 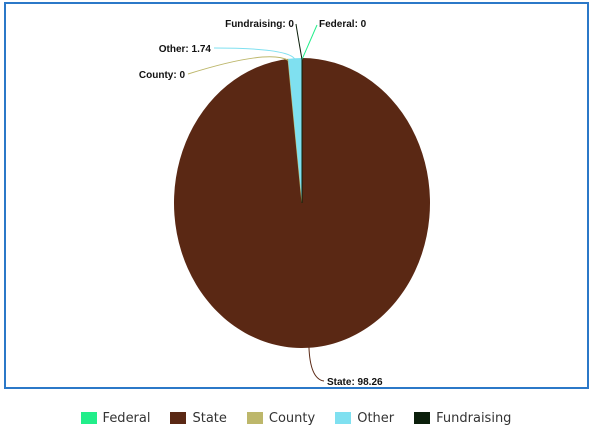 What do you see at coordinates (292, 418) in the screenshot?
I see `legend-label-county: County` at bounding box center [292, 418].